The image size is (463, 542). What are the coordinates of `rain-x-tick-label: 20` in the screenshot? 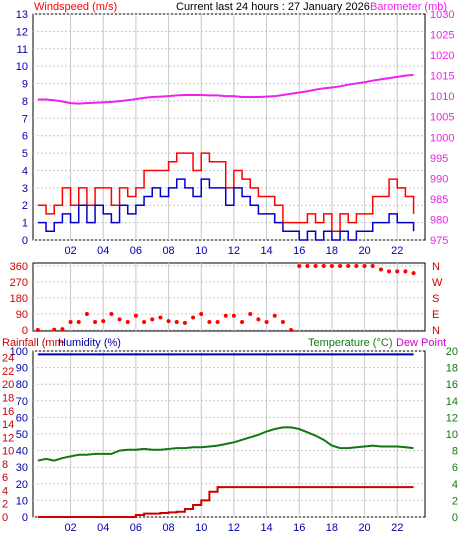 It's located at (364, 528).